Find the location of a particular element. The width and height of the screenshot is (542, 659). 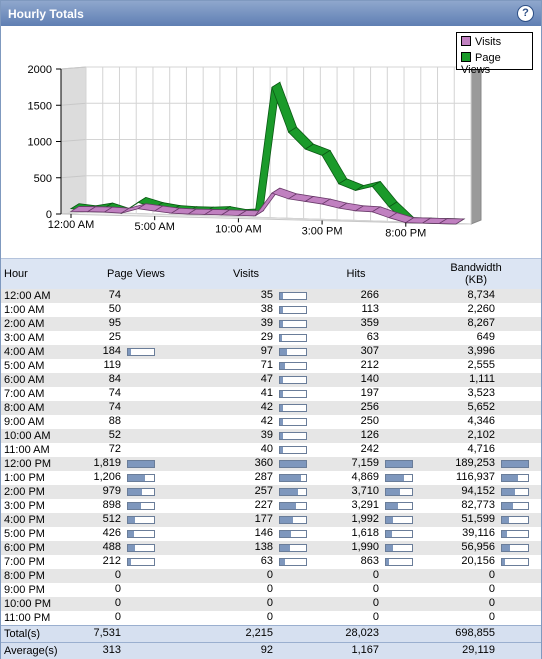

totals-row-h: 28,023 is located at coordinates (356, 634).